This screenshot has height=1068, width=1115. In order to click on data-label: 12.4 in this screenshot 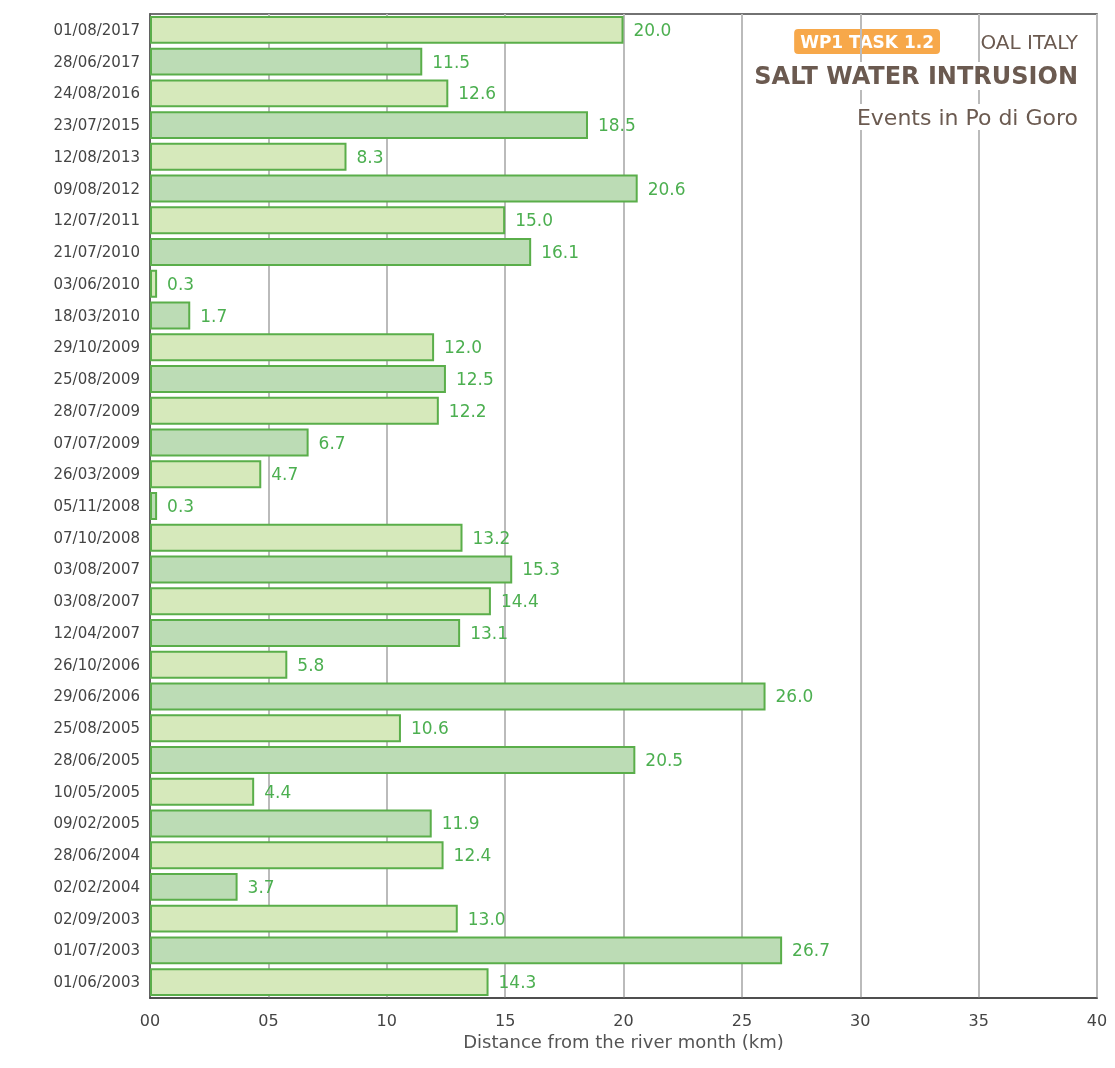, I will do `click(472, 855)`.